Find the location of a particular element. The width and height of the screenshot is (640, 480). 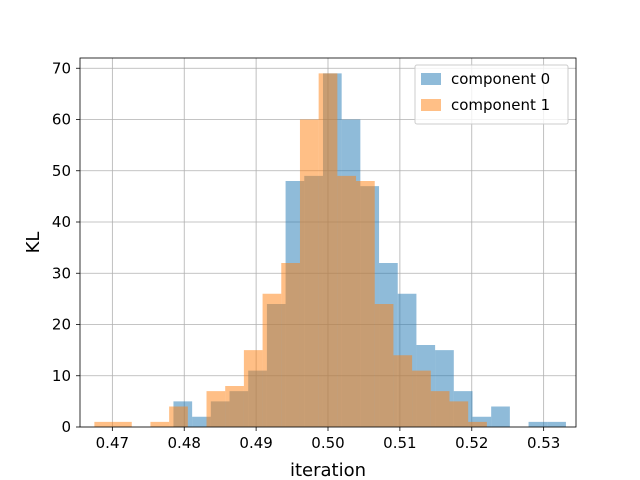

x-tick-label-6: 0.53 is located at coordinates (543, 443).